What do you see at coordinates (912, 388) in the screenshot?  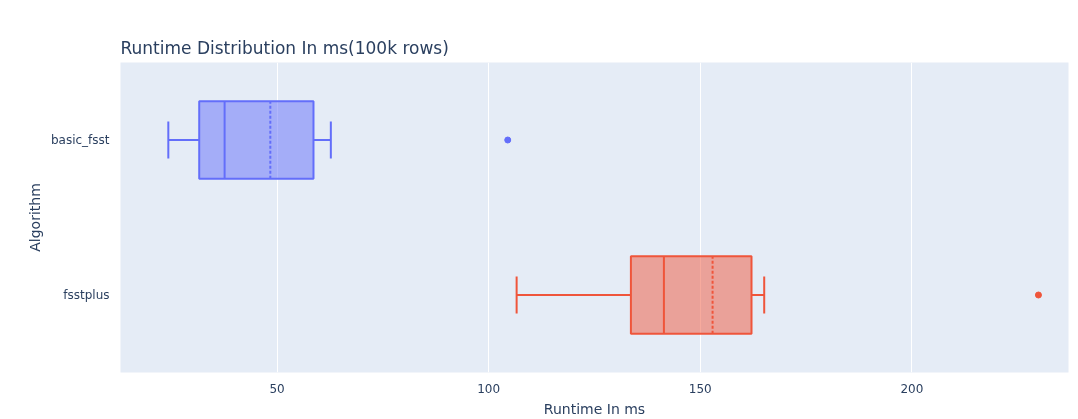 I see `x-tick-label: 200` at bounding box center [912, 388].